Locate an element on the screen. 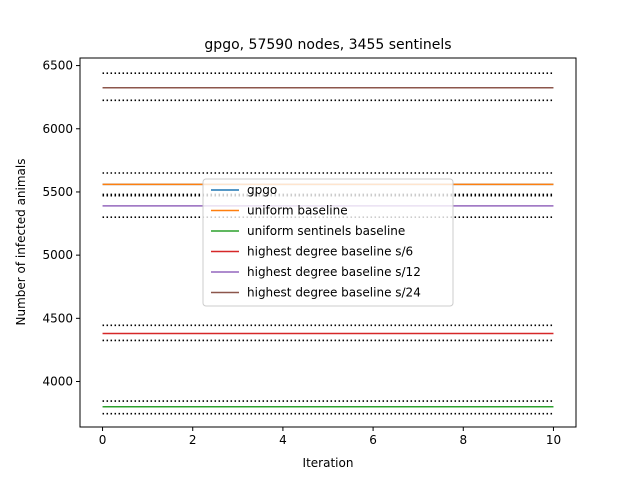  x-axis-label: Iteration is located at coordinates (328, 463).